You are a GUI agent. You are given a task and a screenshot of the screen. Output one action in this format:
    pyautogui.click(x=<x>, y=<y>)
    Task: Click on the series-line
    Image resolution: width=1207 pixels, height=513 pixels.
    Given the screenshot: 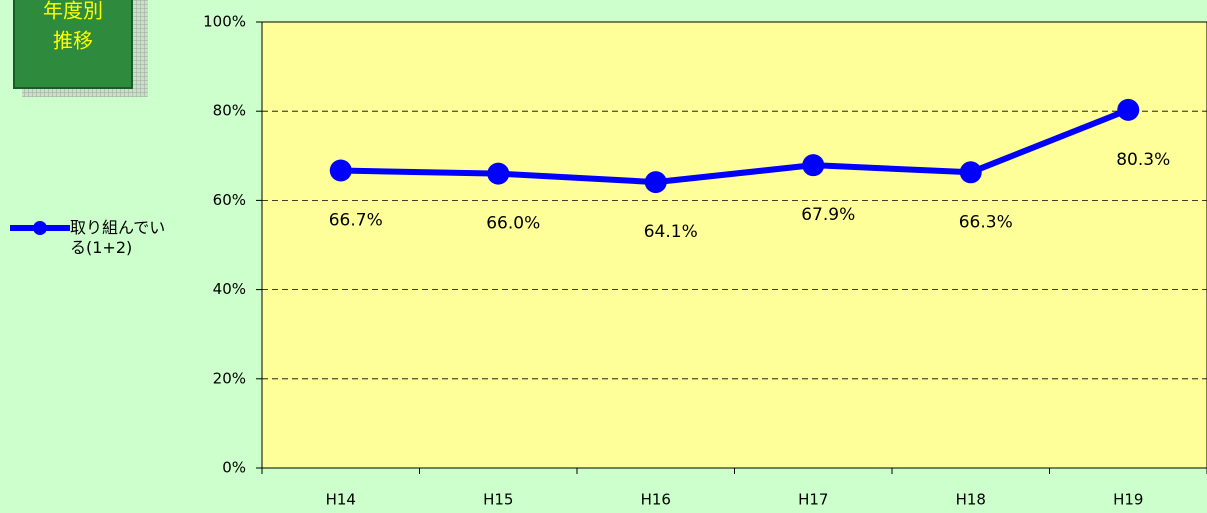 What is the action you would take?
    pyautogui.click(x=735, y=146)
    